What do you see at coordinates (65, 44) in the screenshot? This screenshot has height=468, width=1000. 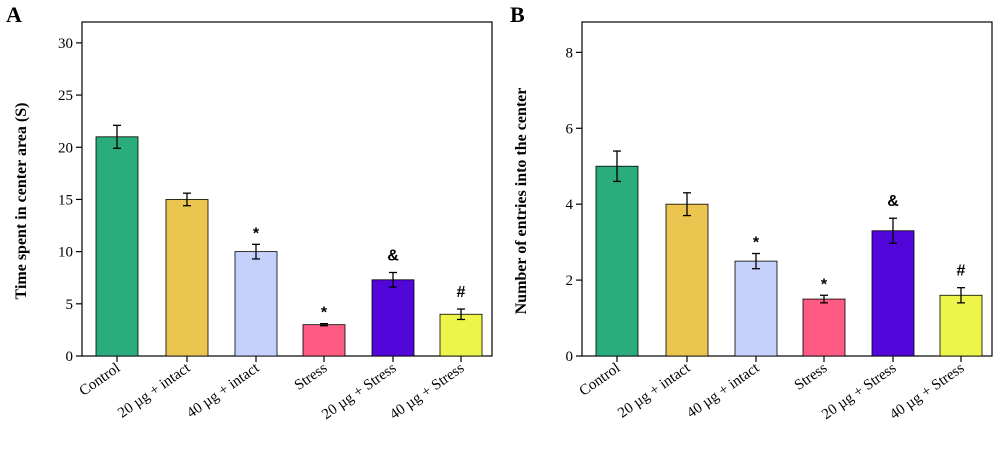 I see `y-tick-label: 30` at bounding box center [65, 44].